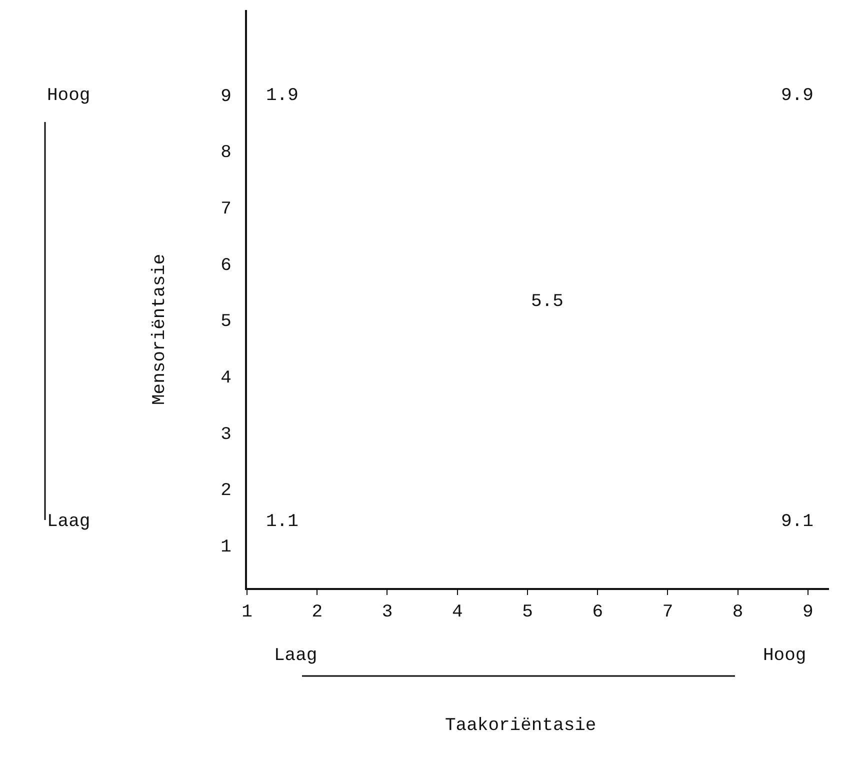  Describe the element at coordinates (387, 612) in the screenshot. I see `x-tick-label: 3` at that location.